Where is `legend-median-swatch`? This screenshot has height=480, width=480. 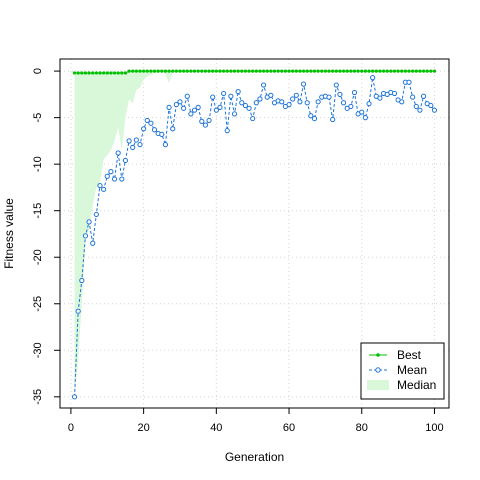 legend-median-swatch is located at coordinates (378, 385).